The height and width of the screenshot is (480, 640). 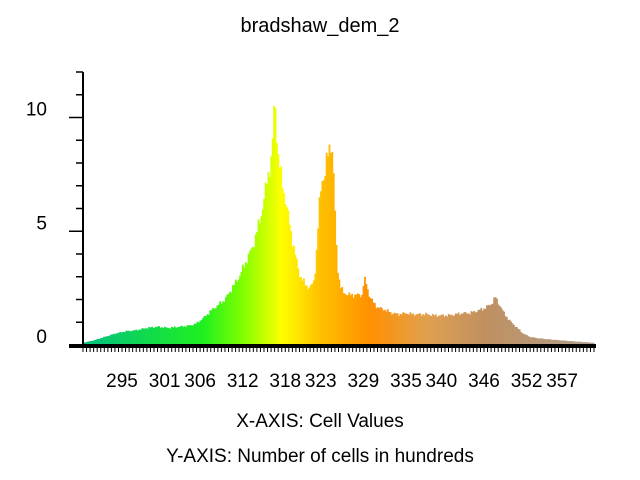 What do you see at coordinates (200, 381) in the screenshot?
I see `x-tick-label: 306` at bounding box center [200, 381].